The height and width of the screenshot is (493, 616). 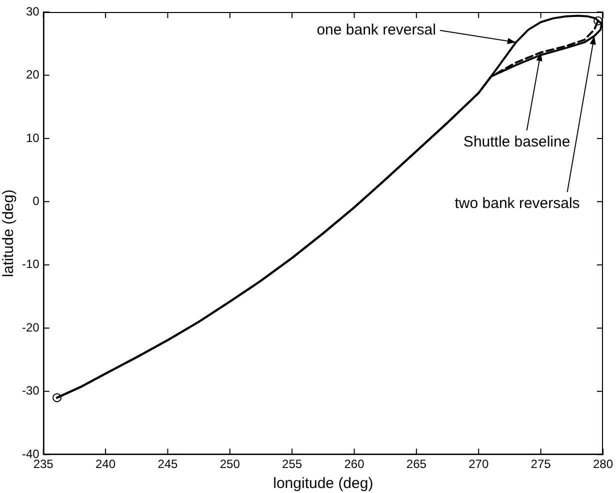 What do you see at coordinates (31, 327) in the screenshot?
I see `y-tick-label: -20` at bounding box center [31, 327].